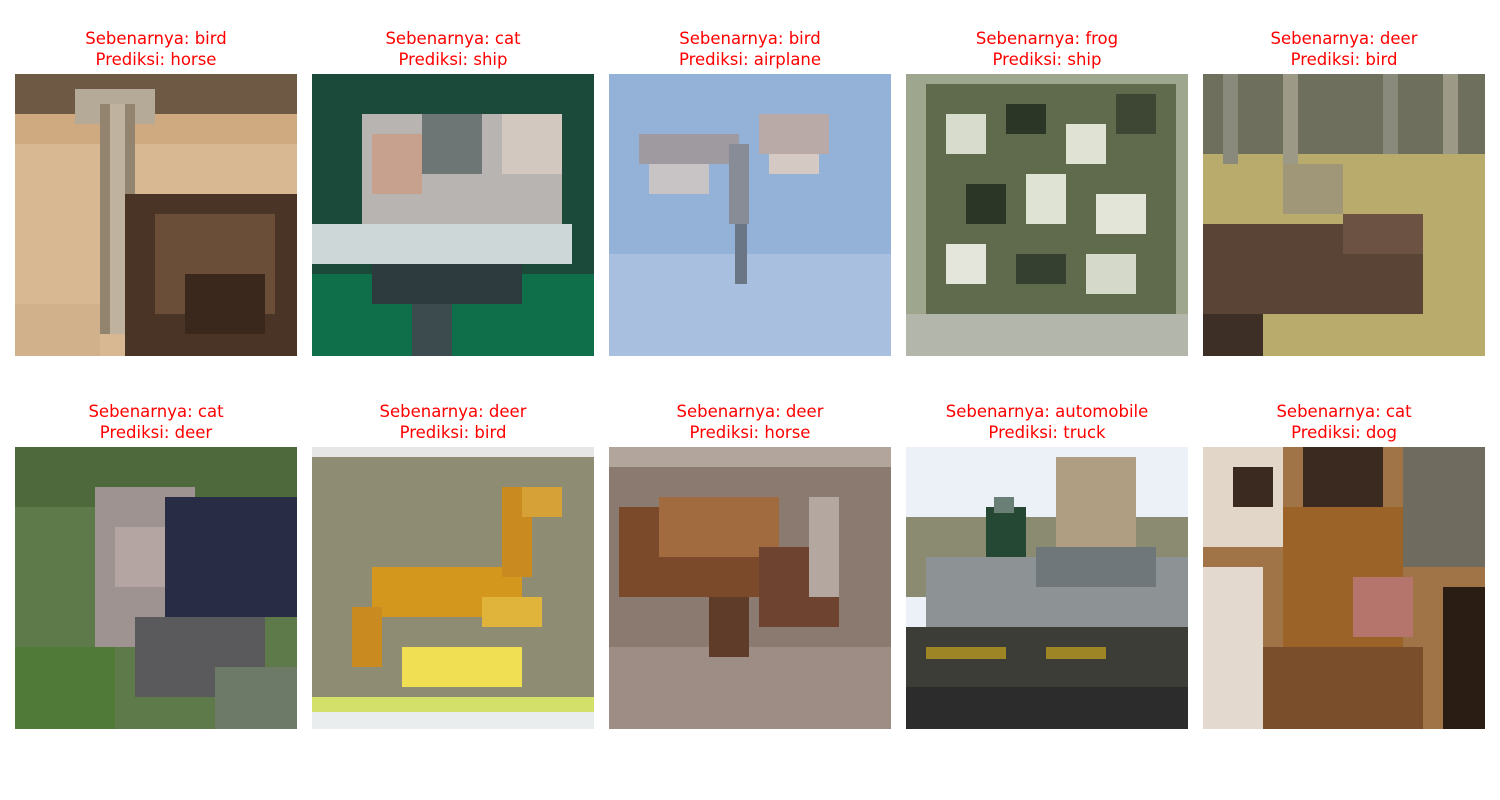 Image resolution: width=1500 pixels, height=800 pixels. What do you see at coordinates (1047, 49) in the screenshot?
I see `sample-title: Sebenarnya: frog Prediksi: ship` at bounding box center [1047, 49].